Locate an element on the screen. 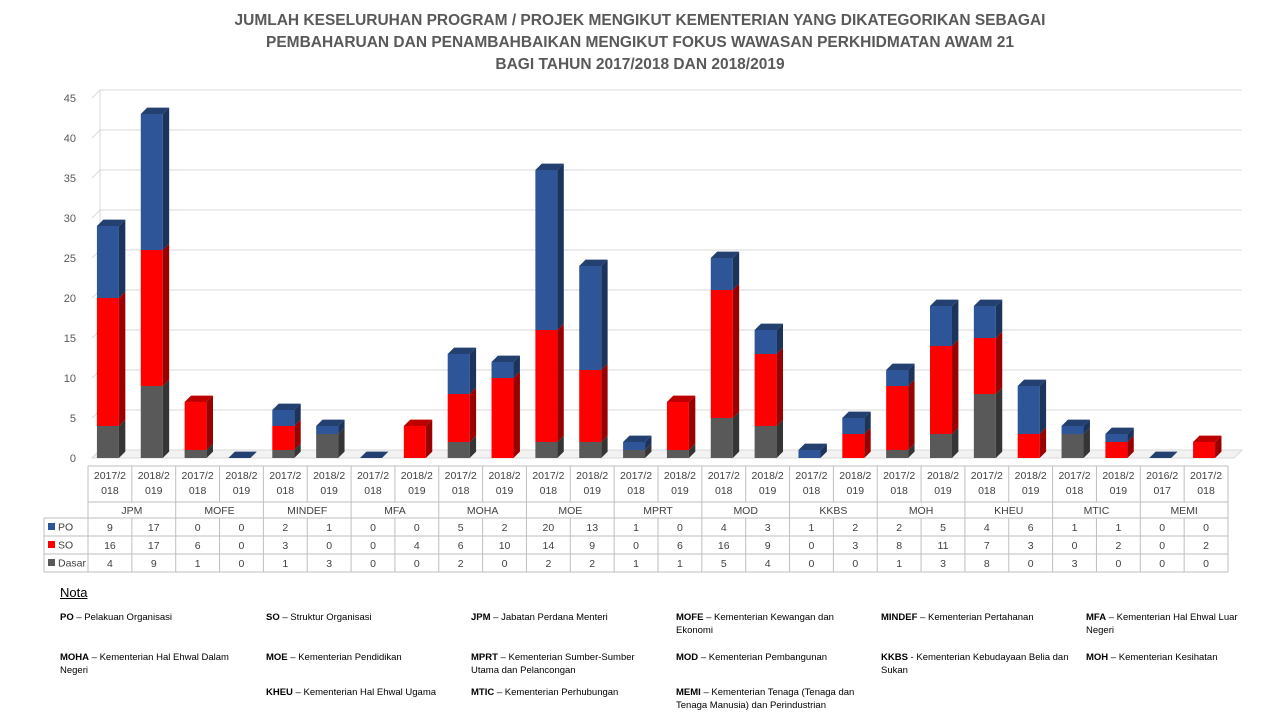  data-table-value: 11 is located at coordinates (943, 546).